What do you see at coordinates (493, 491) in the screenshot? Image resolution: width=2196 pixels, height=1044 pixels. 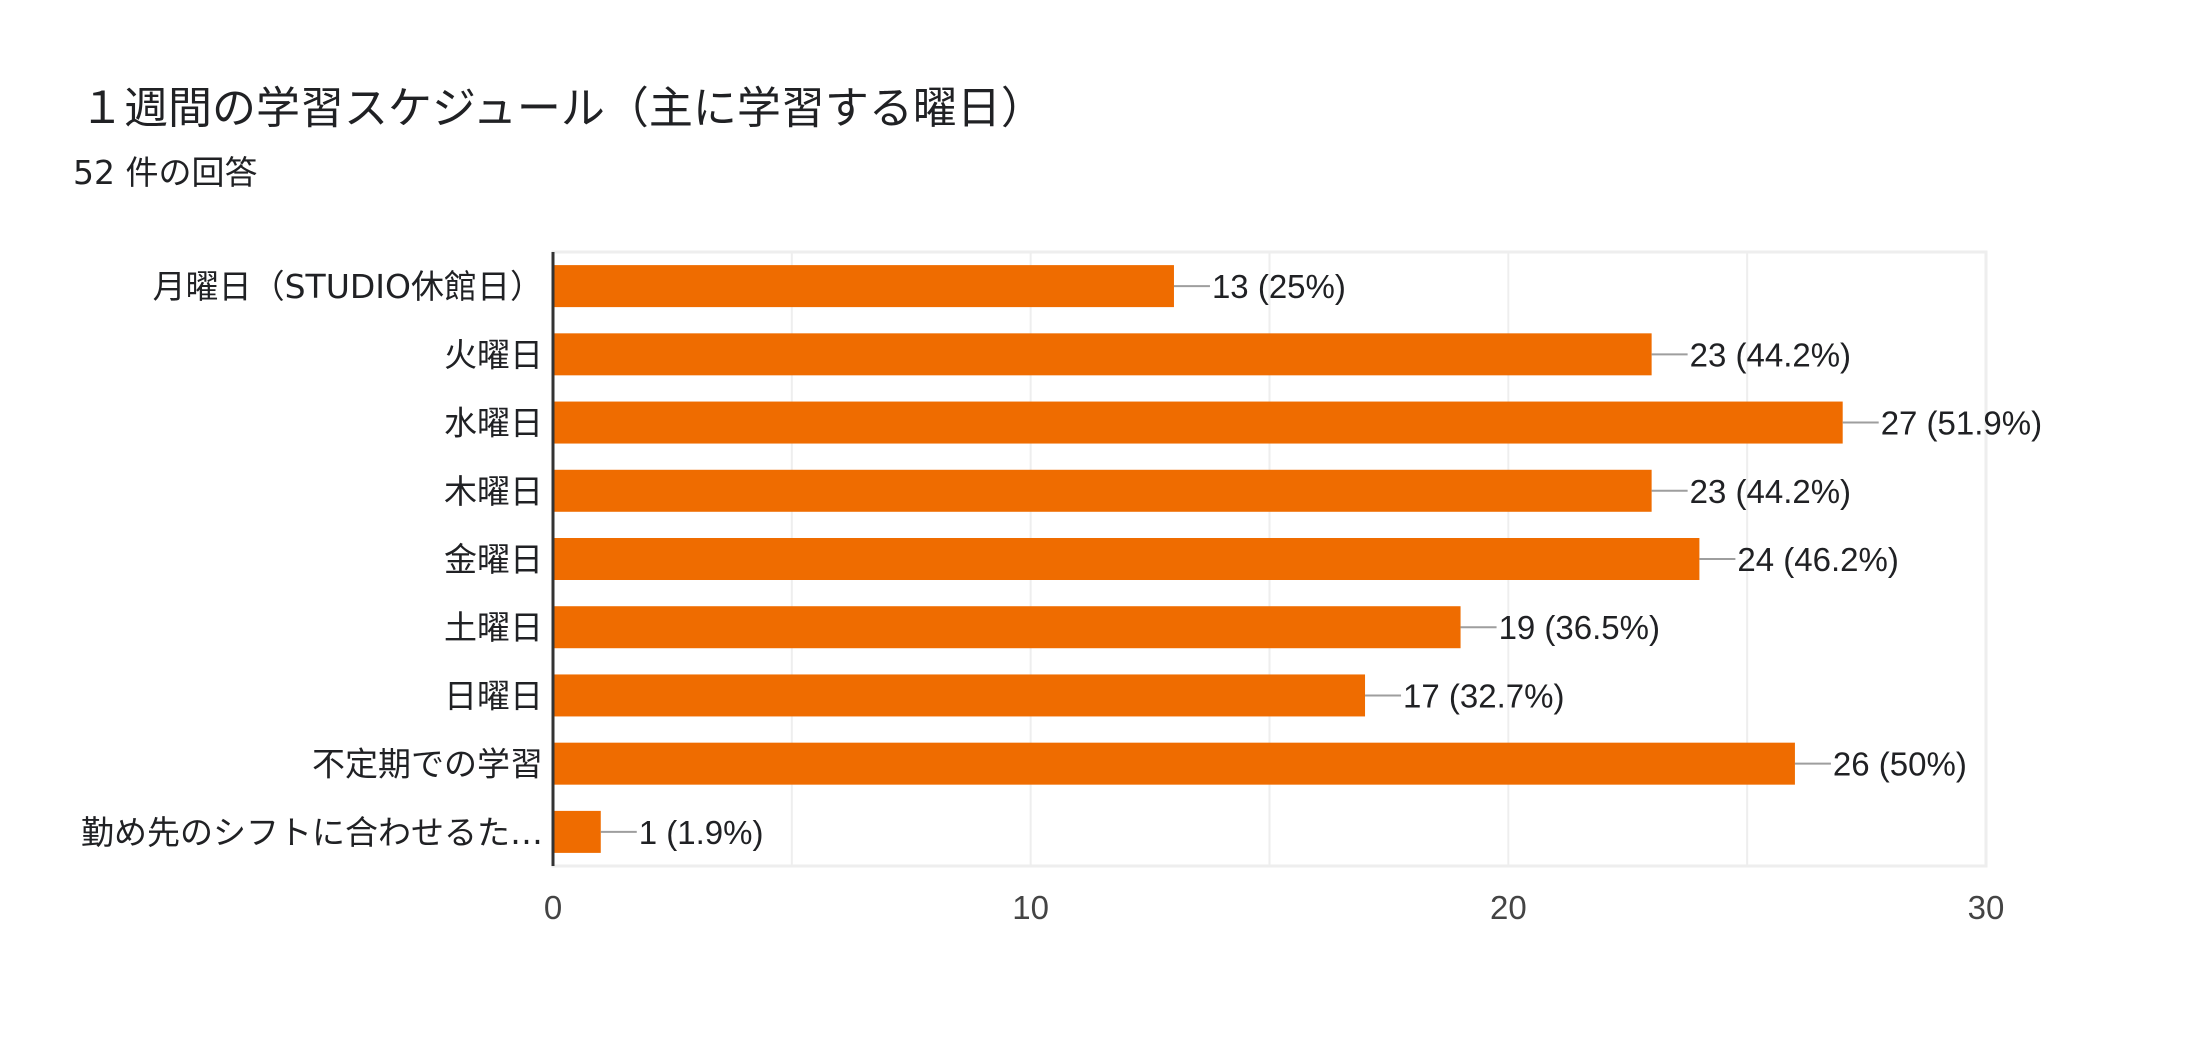 I see `category-label: 木曜日` at bounding box center [493, 491].